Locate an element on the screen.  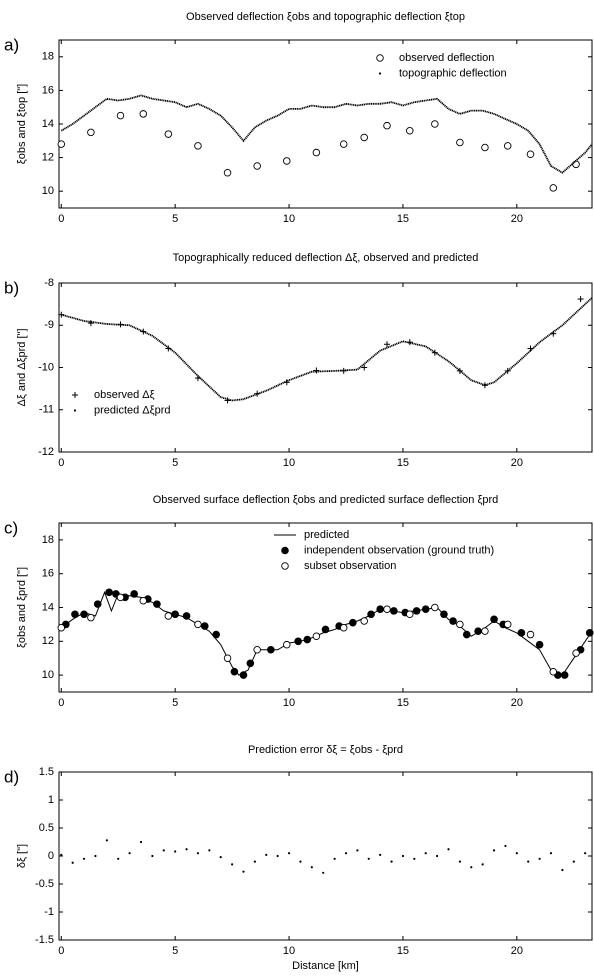
y-tick-label: -1.5 is located at coordinates (44, 940).